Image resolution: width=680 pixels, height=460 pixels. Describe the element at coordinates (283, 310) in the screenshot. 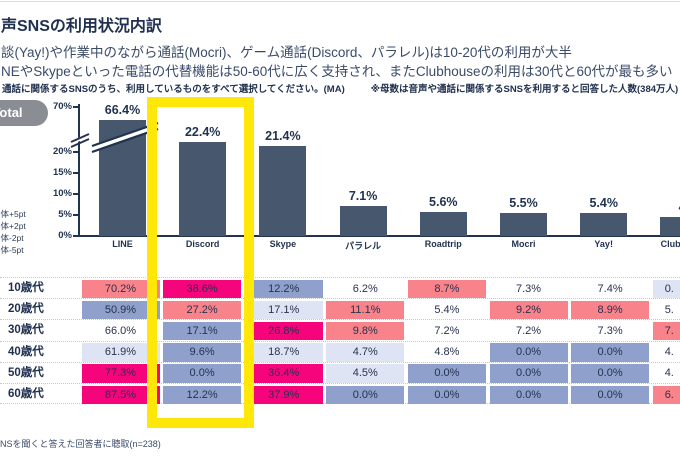

I see `table-cell-Skype: 17.1%` at that location.